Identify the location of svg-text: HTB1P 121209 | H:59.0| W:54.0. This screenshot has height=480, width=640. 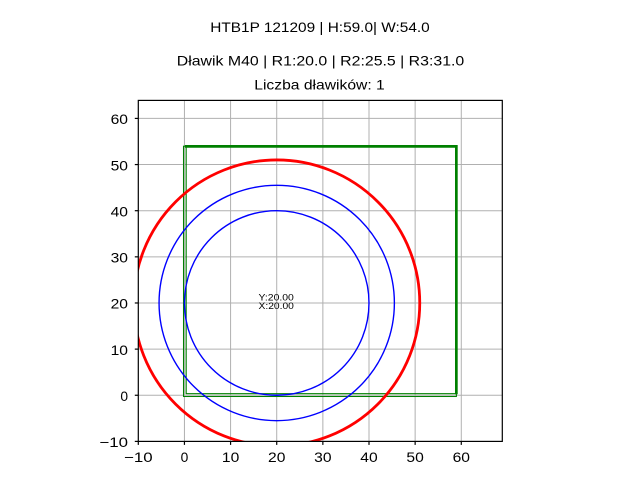
(320, 27).